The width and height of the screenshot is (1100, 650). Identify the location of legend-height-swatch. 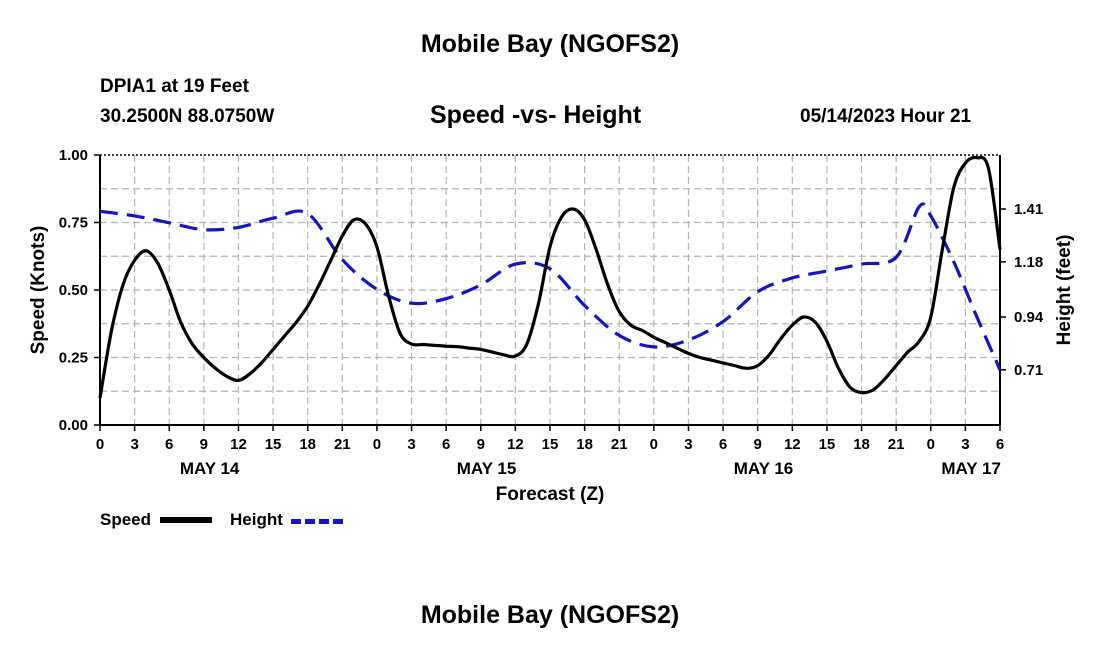
(317, 521).